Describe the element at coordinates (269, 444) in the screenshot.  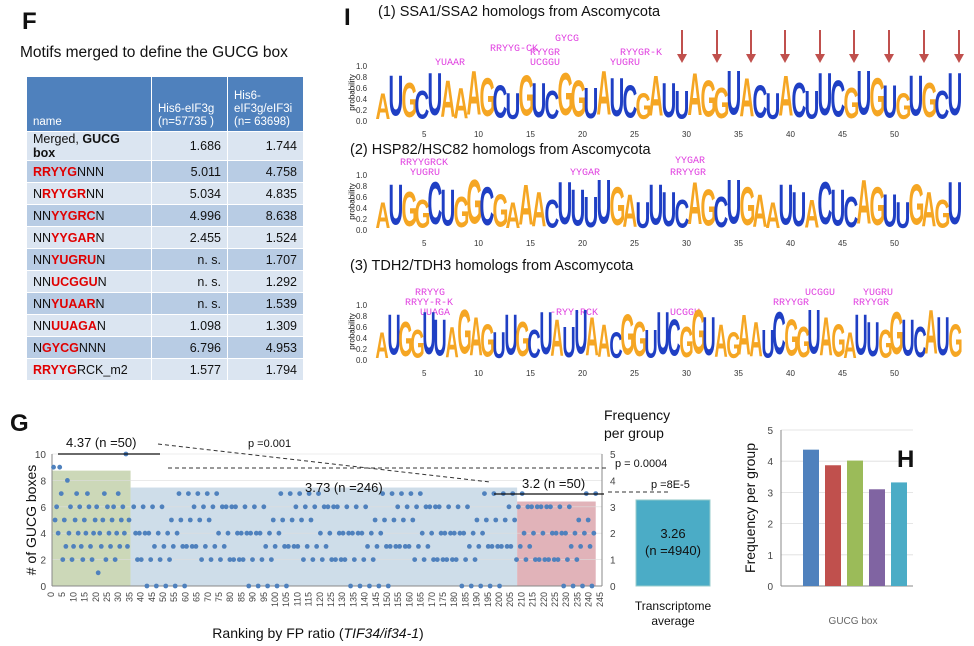
I see `p-value-1: p =0.001` at that location.